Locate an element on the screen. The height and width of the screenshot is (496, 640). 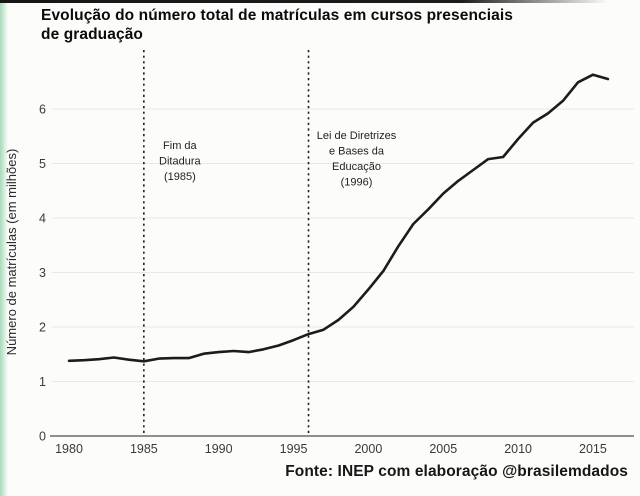
y-tick-label-6: 6 is located at coordinates (42, 110).